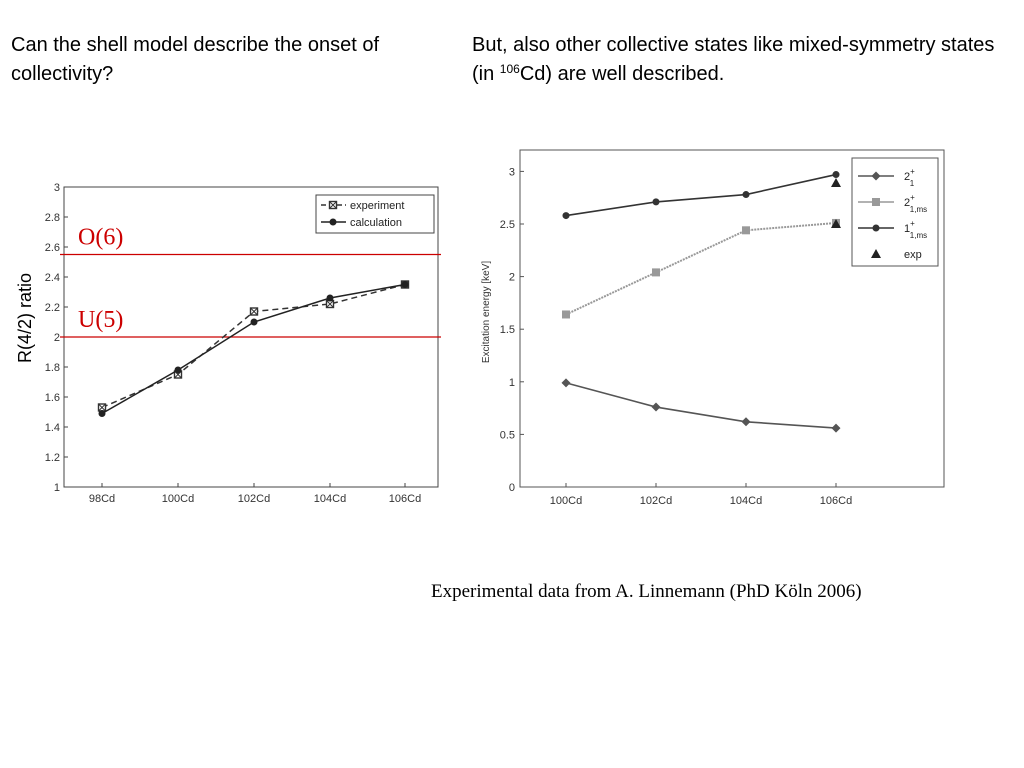  Describe the element at coordinates (509, 69) in the screenshot. I see `mass-number-superscript: 106` at that location.